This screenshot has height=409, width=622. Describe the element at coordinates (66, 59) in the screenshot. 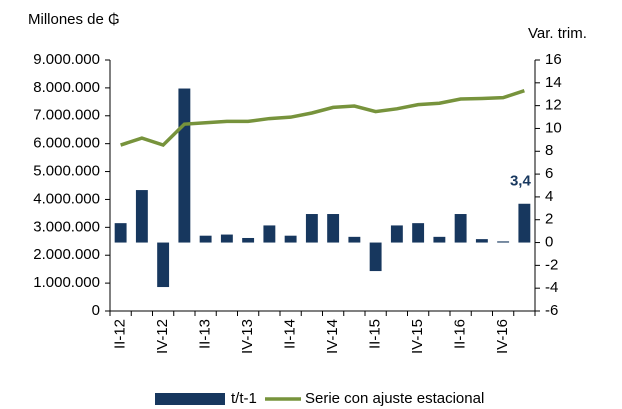

I see `y-tick-label: 9.000.000` at that location.